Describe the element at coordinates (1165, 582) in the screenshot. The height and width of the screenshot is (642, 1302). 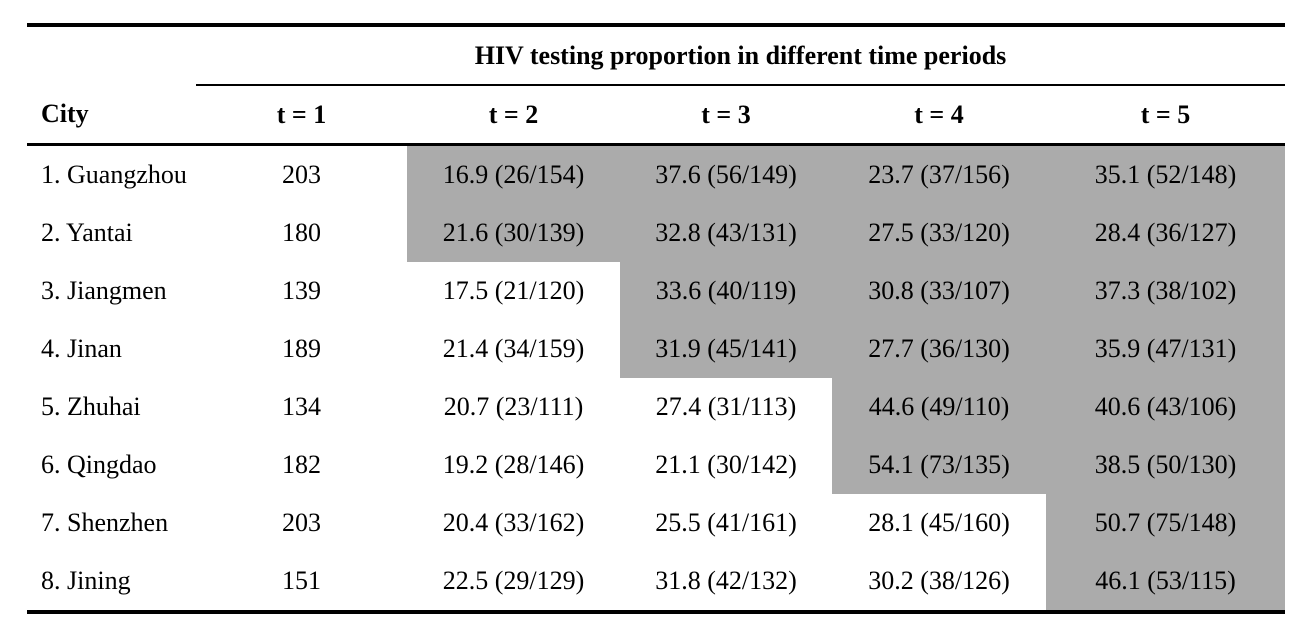
I see `period-cell-t5: 46.1 (53/115)` at that location.